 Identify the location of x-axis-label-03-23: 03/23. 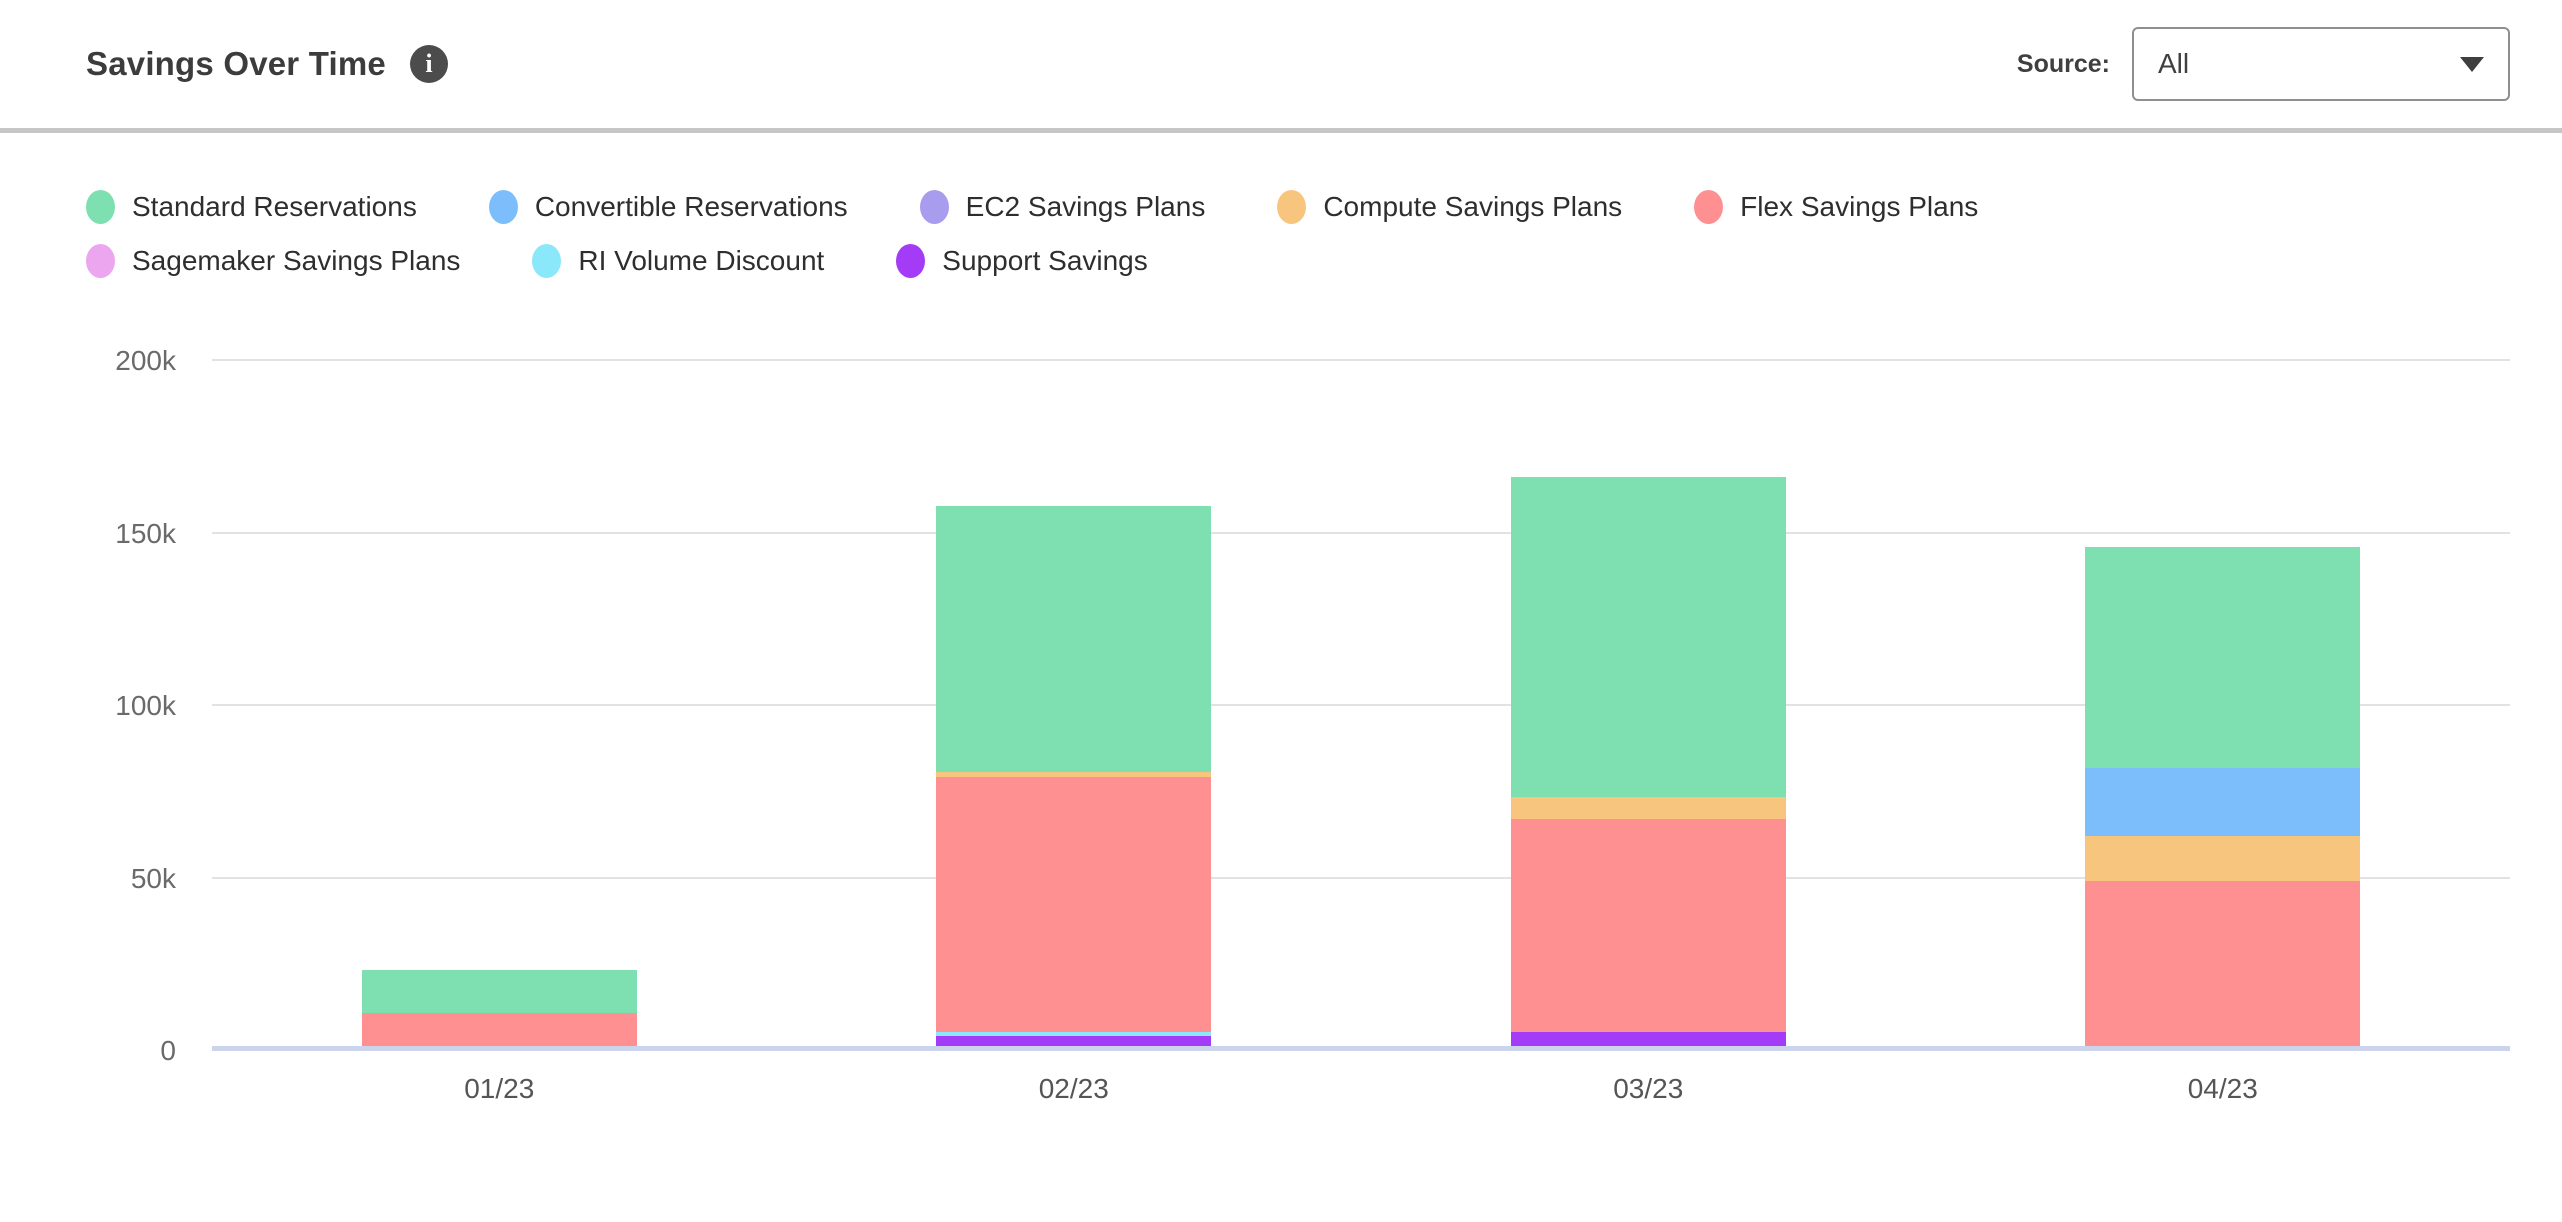
(1648, 1088).